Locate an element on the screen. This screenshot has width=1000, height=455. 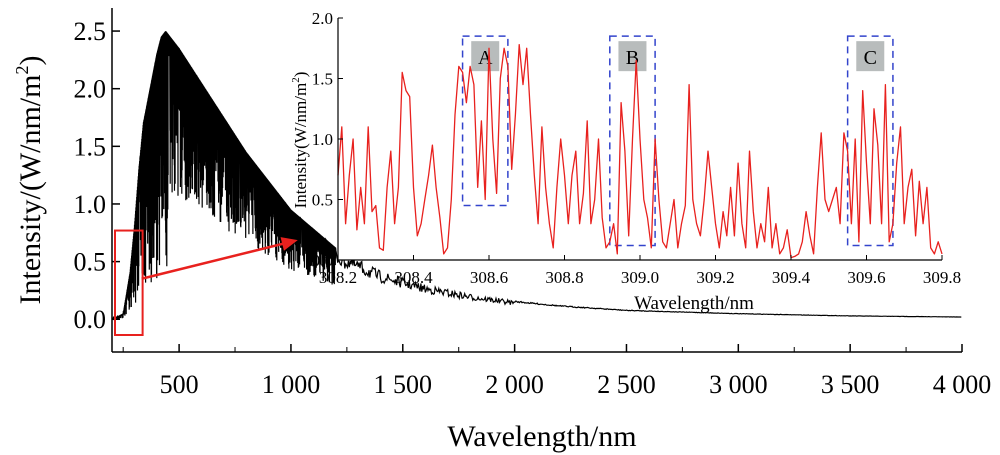
annotation-label-bg-a is located at coordinates (485, 56).